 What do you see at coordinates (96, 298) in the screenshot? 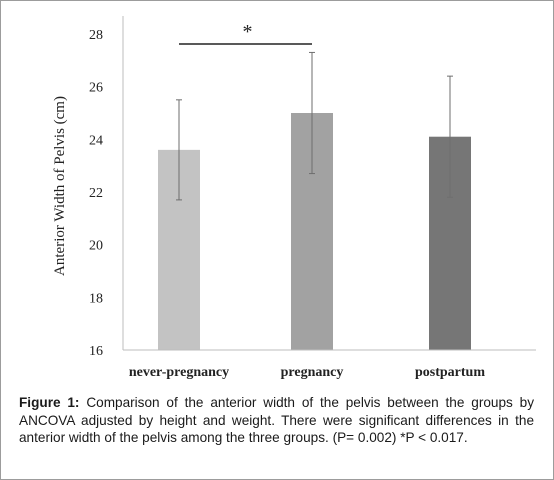
I see `y-tick-label: 18` at bounding box center [96, 298].